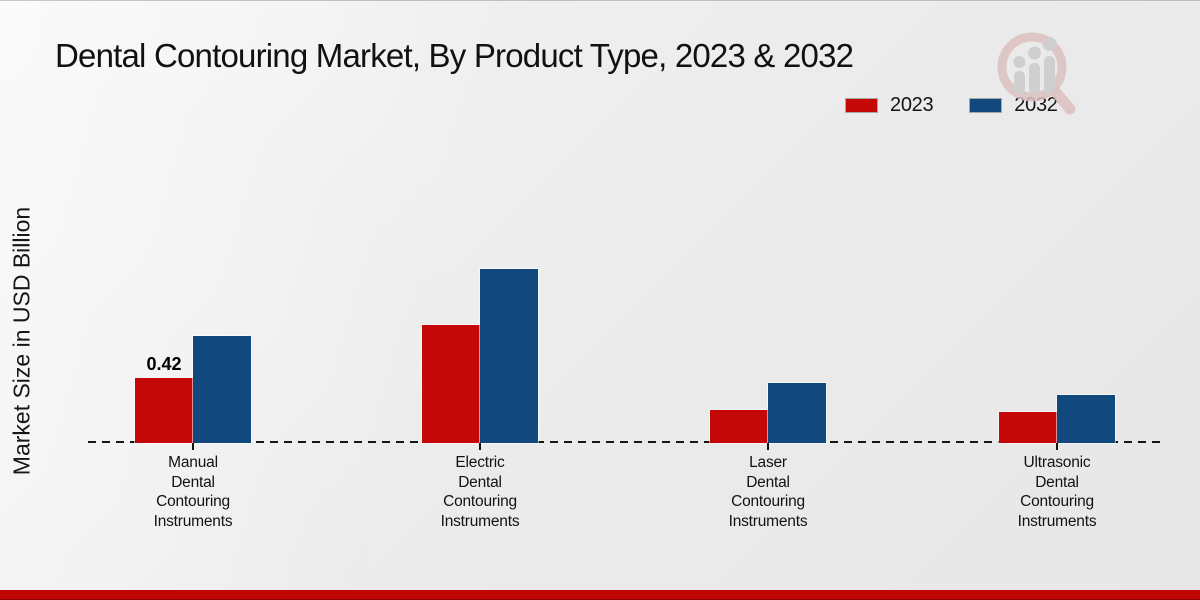  What do you see at coordinates (480, 462) in the screenshot?
I see `category-label-line: Electric` at bounding box center [480, 462].